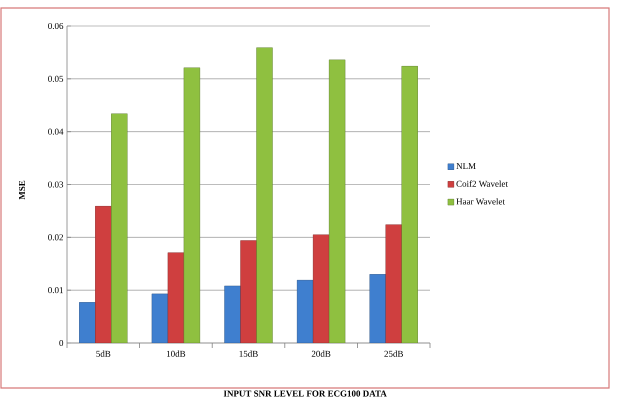 This screenshot has height=418, width=619. I want to click on x-tick-label: 10dB, so click(176, 353).